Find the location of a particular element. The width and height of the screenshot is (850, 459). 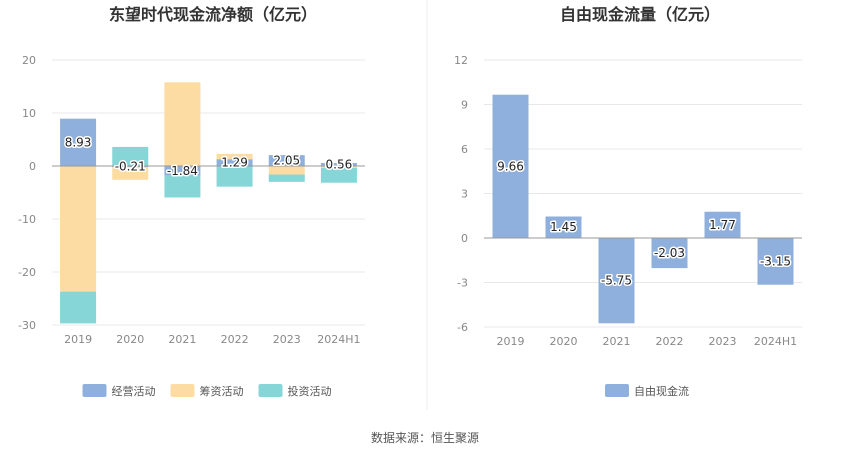

left-data-label: 0.56 is located at coordinates (339, 165).